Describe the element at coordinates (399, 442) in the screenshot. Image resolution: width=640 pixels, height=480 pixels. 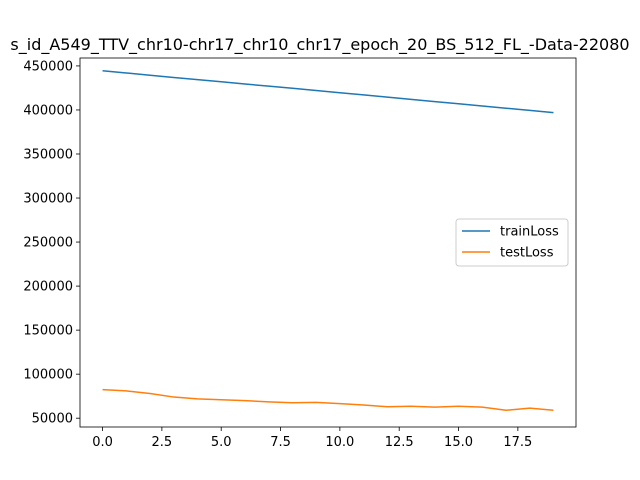
I see `x-tick-label: 12.5` at that location.